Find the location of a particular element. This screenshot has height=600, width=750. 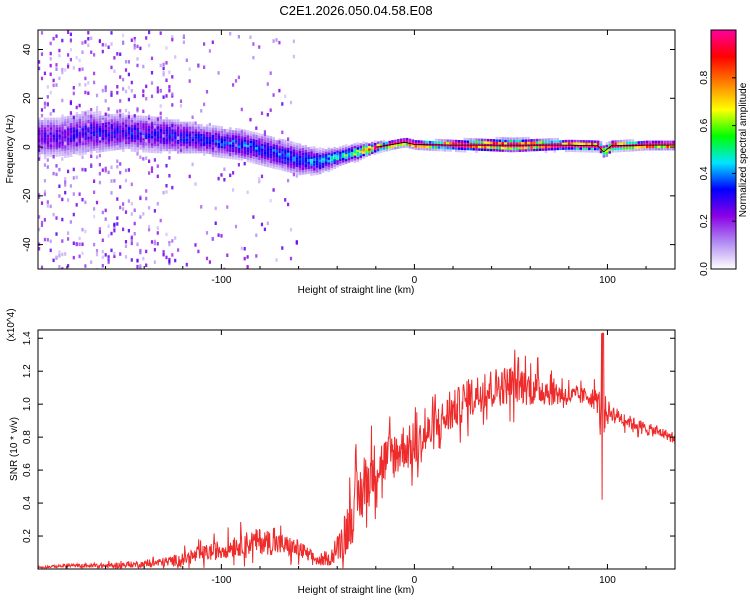

y-tick-label: 0 is located at coordinates (27, 147).